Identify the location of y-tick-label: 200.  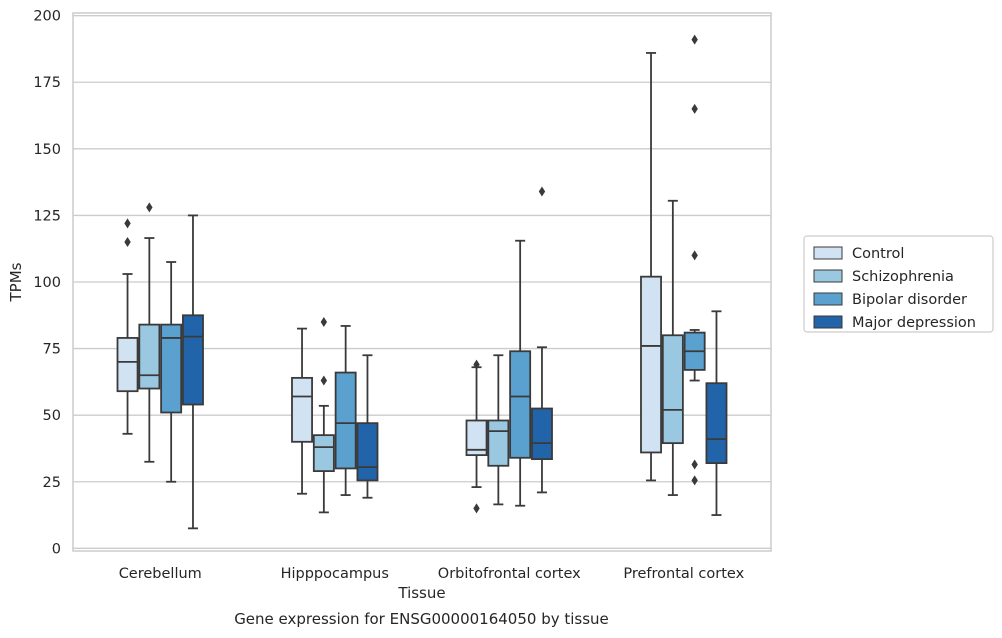
(47, 17).